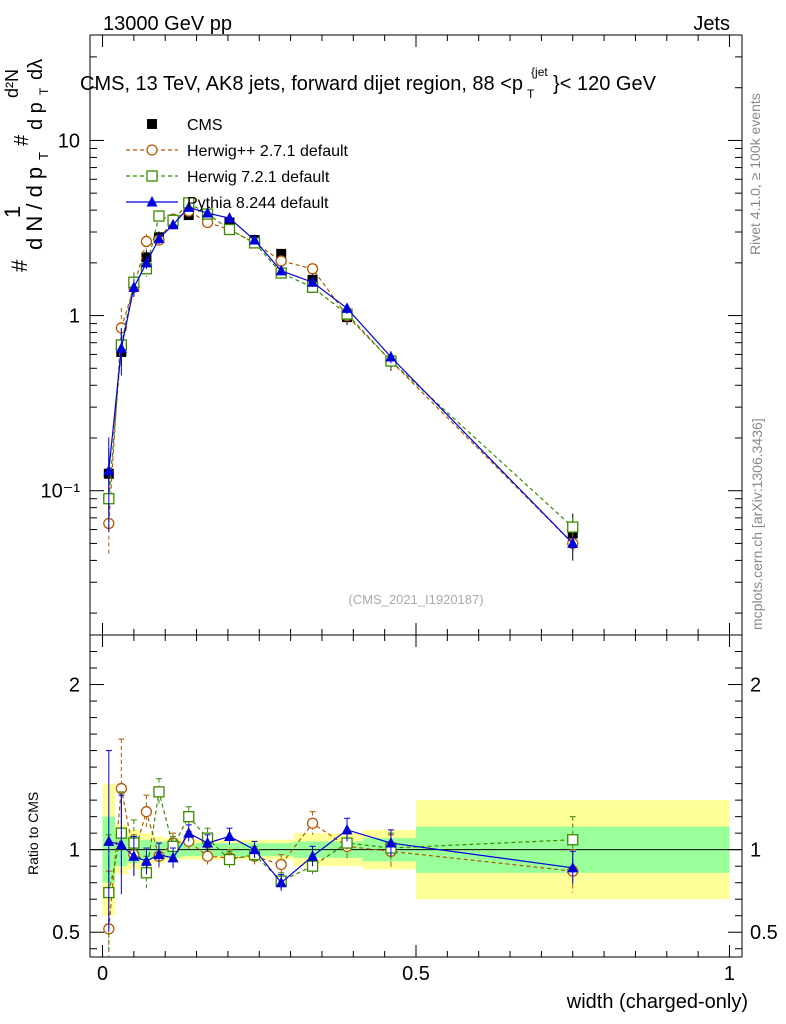  I want to click on y-tick-label: 10, so click(69, 141).